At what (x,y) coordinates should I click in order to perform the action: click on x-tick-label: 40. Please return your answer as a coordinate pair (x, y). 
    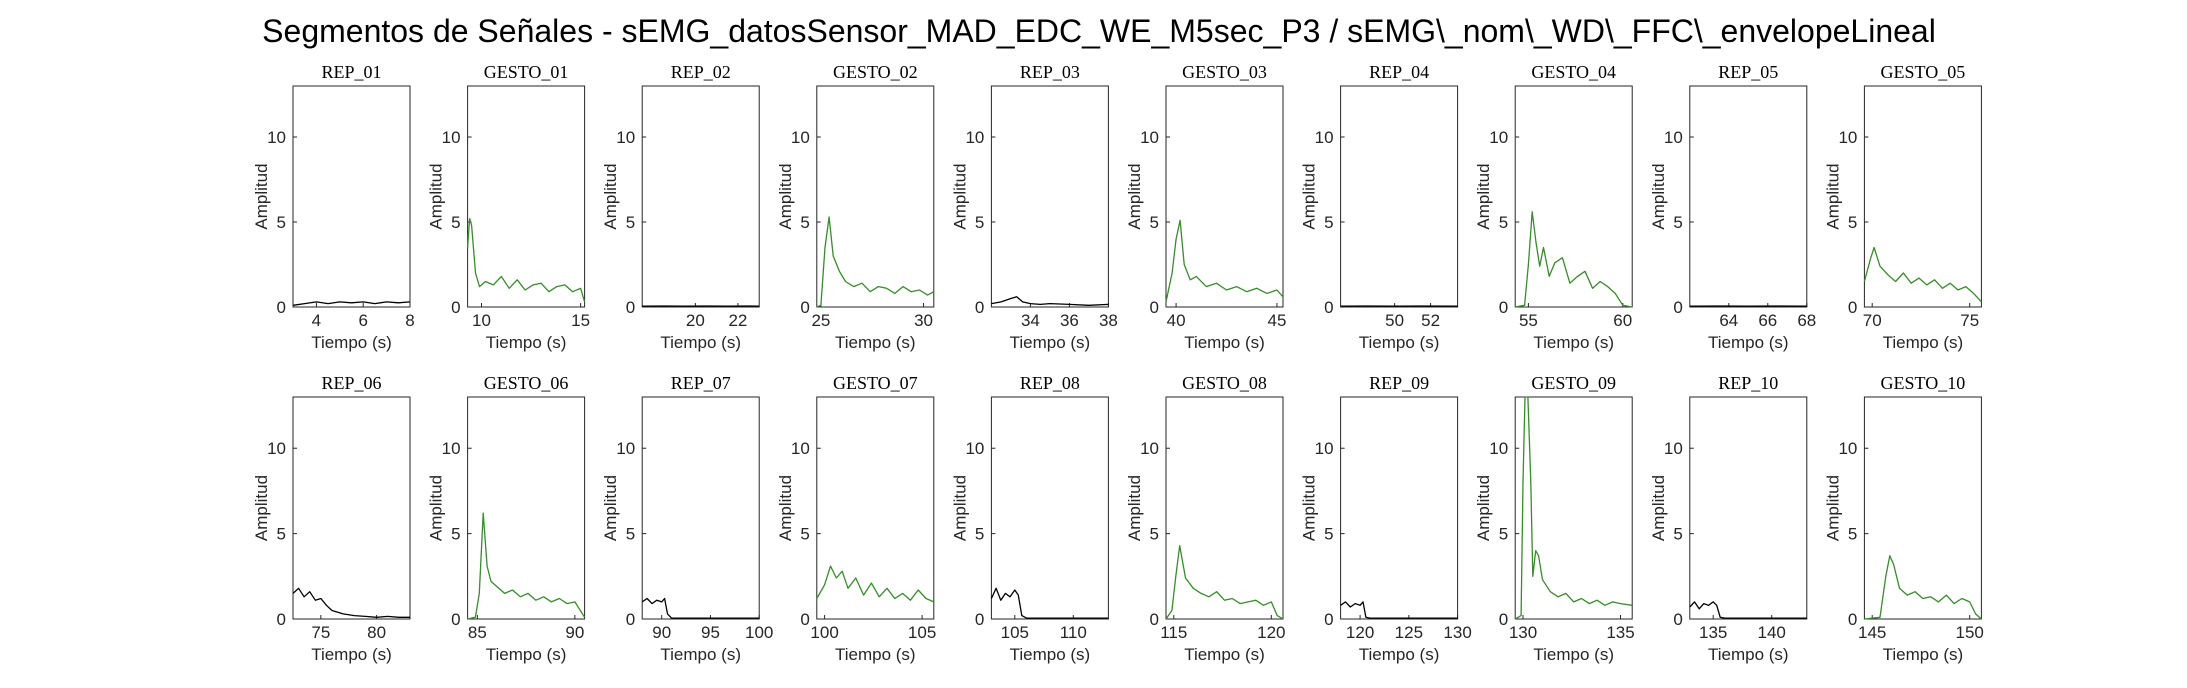
    Looking at the image, I should click on (1176, 320).